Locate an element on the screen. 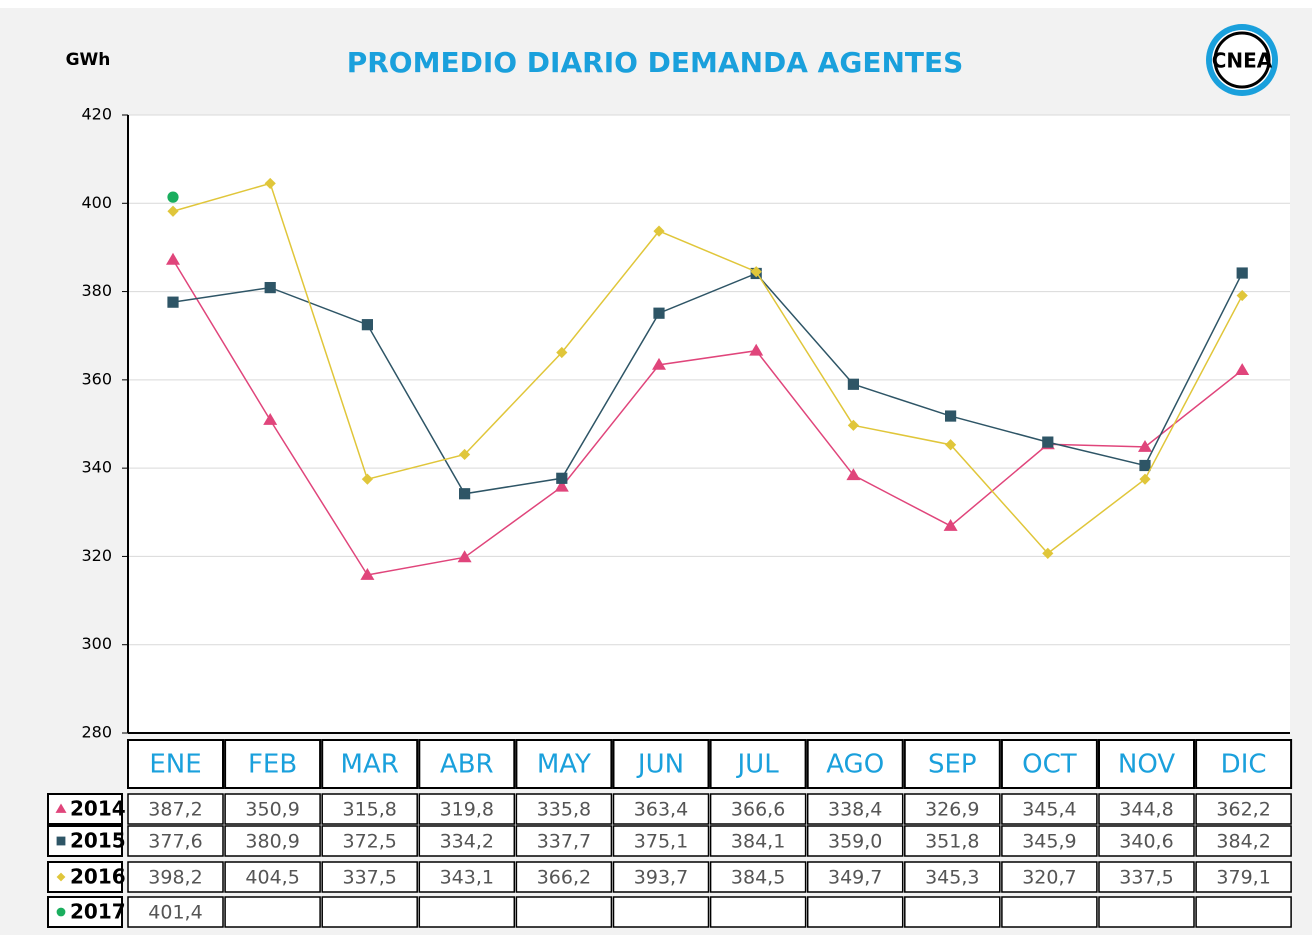 Image resolution: width=1312 pixels, height=935 pixels. x-tick-label: NOV is located at coordinates (1146, 765).